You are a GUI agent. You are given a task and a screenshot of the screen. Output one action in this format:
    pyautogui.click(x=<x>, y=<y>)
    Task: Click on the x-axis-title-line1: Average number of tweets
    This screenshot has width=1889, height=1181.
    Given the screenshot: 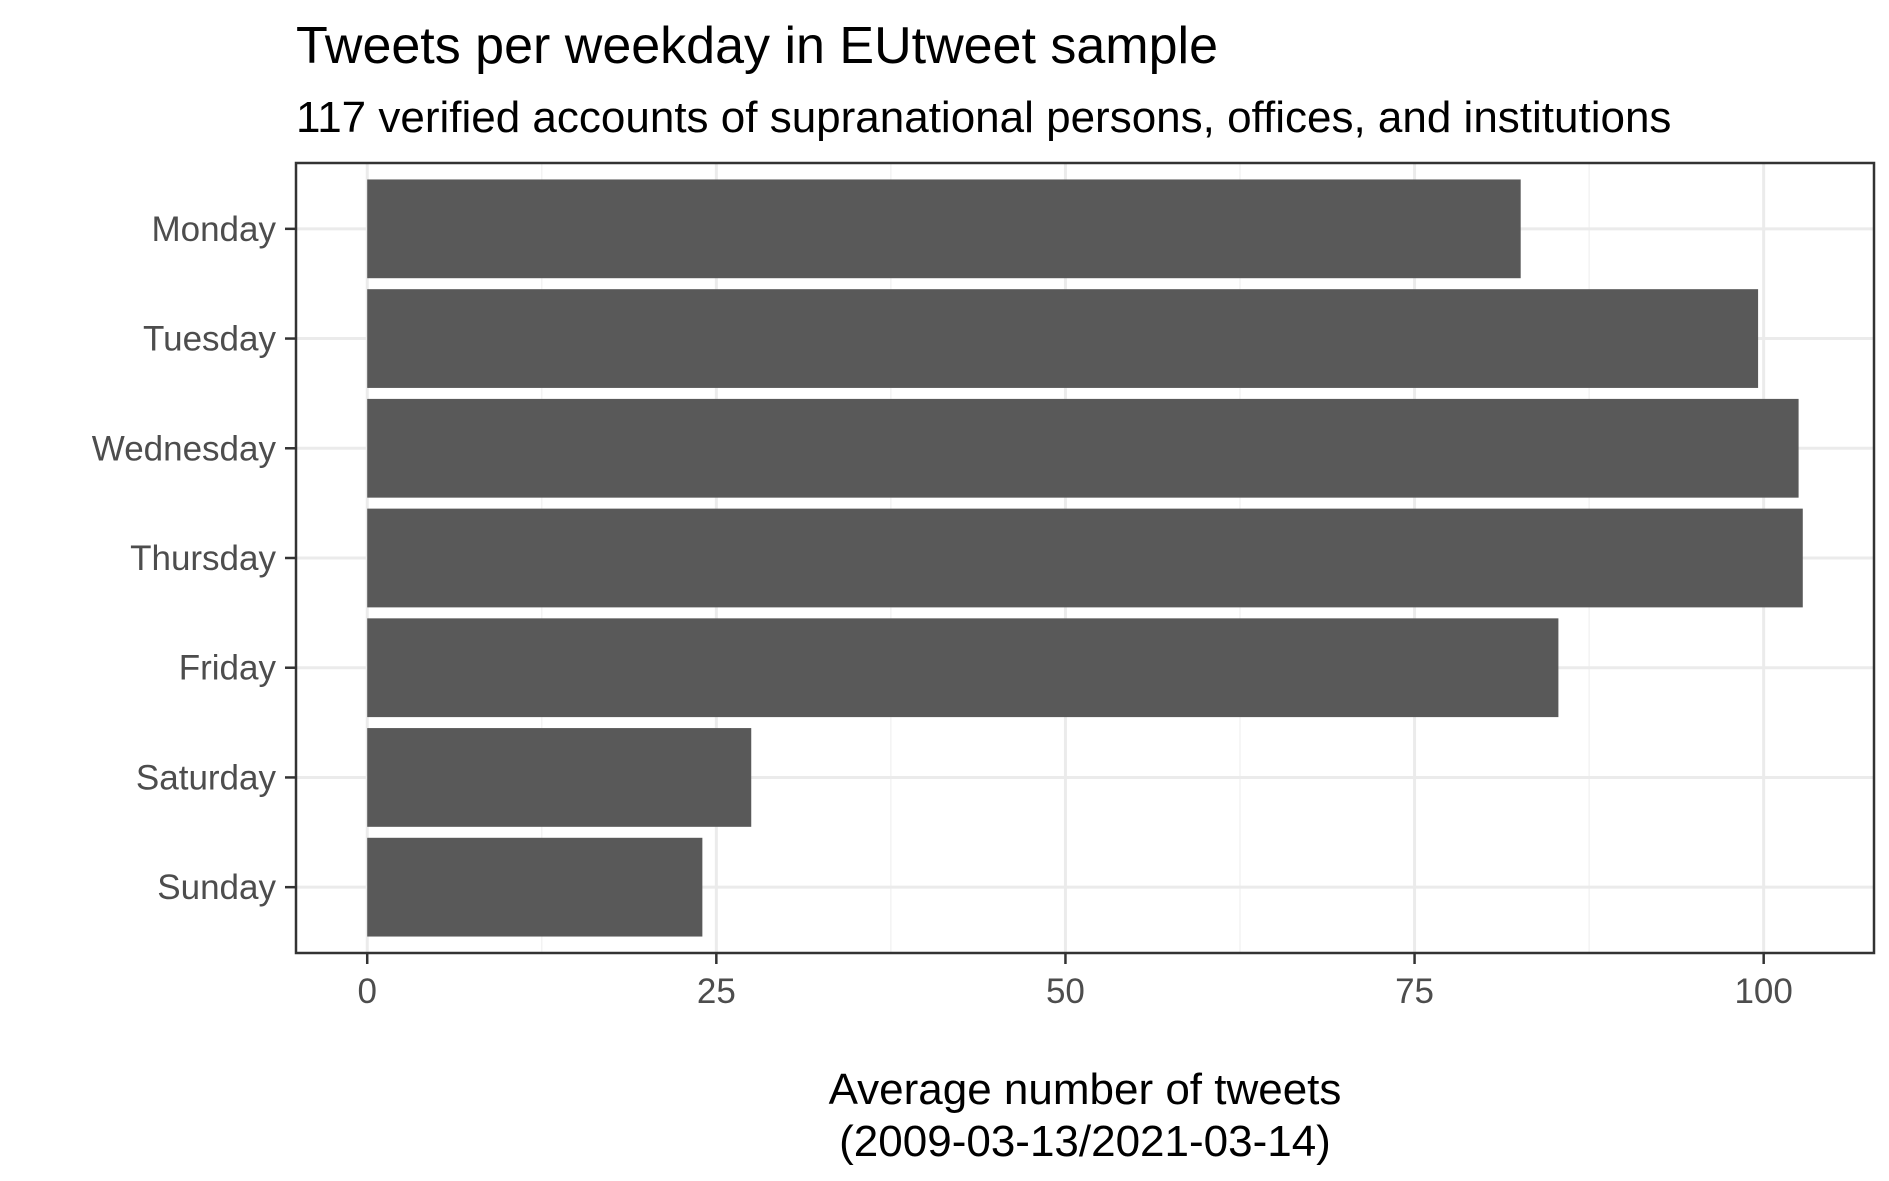 What is the action you would take?
    pyautogui.click(x=1085, y=1089)
    